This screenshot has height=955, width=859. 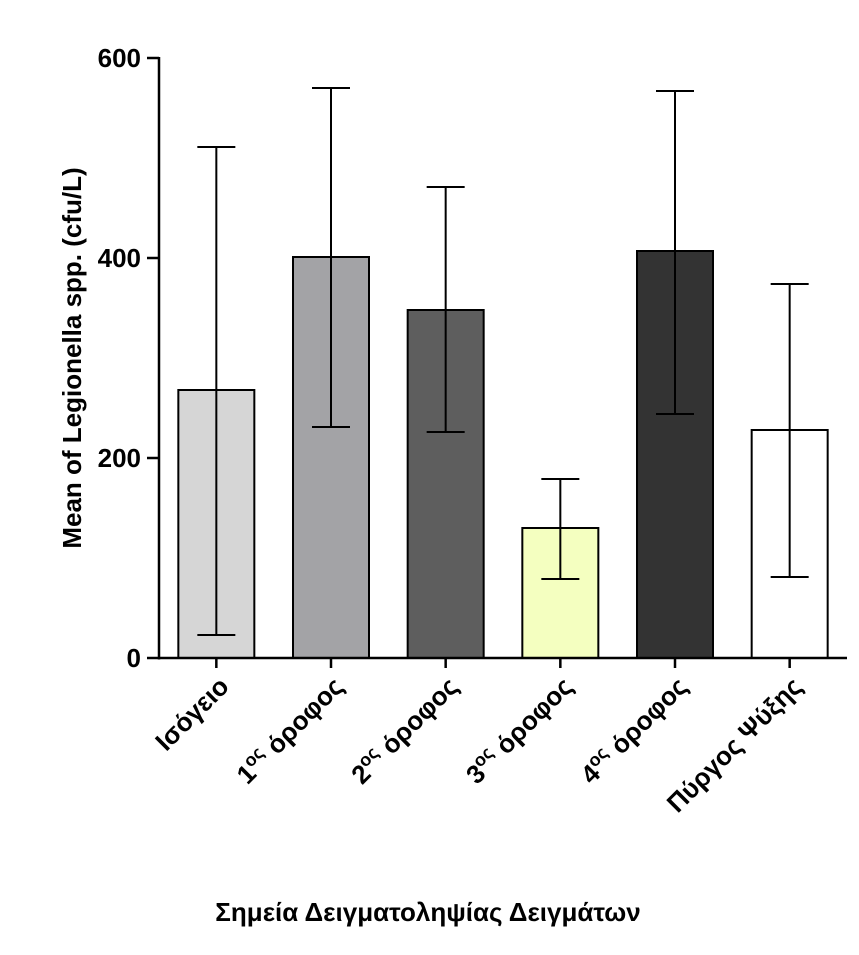 I want to click on x-tick-label-4: 3ος όροφος, so click(x=518, y=730).